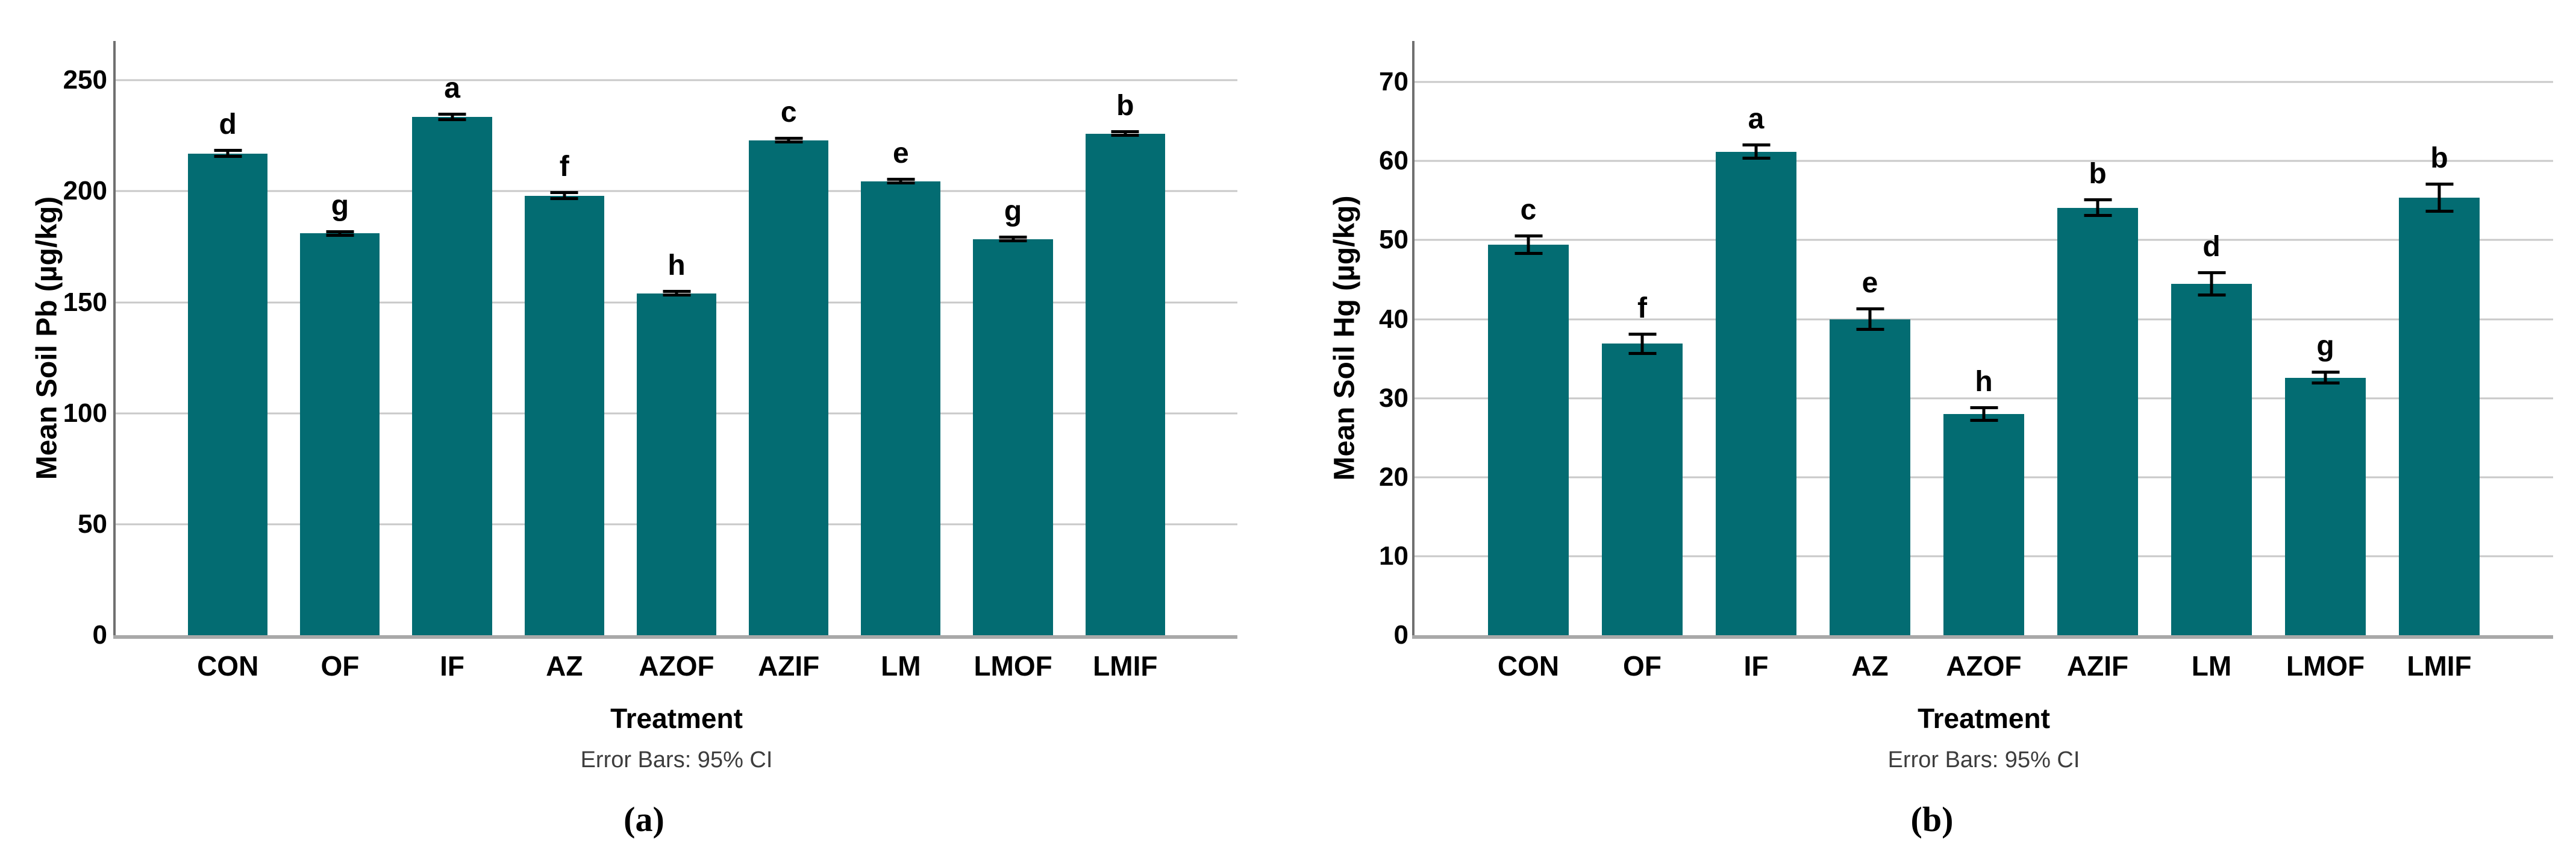 This screenshot has height=863, width=2576. What do you see at coordinates (85, 191) in the screenshot?
I see `y-tick-label: 200` at bounding box center [85, 191].